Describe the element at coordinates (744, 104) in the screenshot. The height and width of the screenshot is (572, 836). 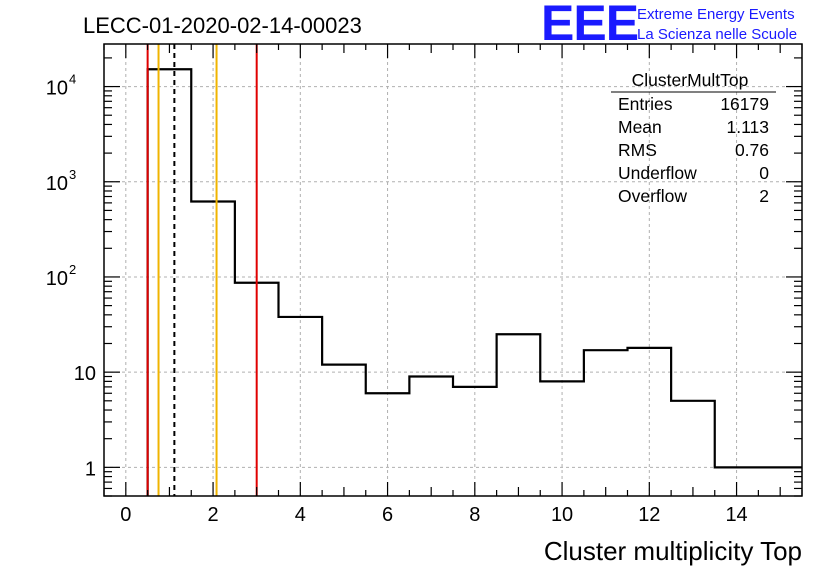
I see `stats-value: 16179` at that location.